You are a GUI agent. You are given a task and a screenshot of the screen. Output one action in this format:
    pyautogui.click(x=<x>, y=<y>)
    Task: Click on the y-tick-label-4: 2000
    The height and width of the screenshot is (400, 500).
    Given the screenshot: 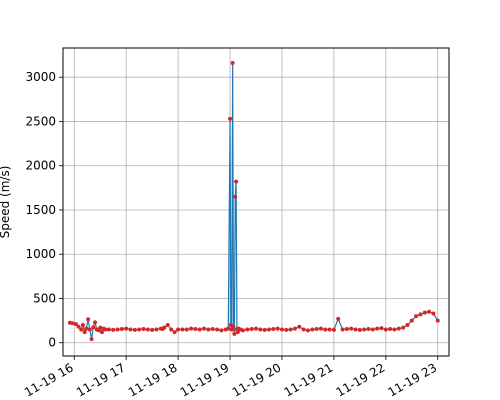 What is the action you would take?
    pyautogui.click(x=40, y=166)
    